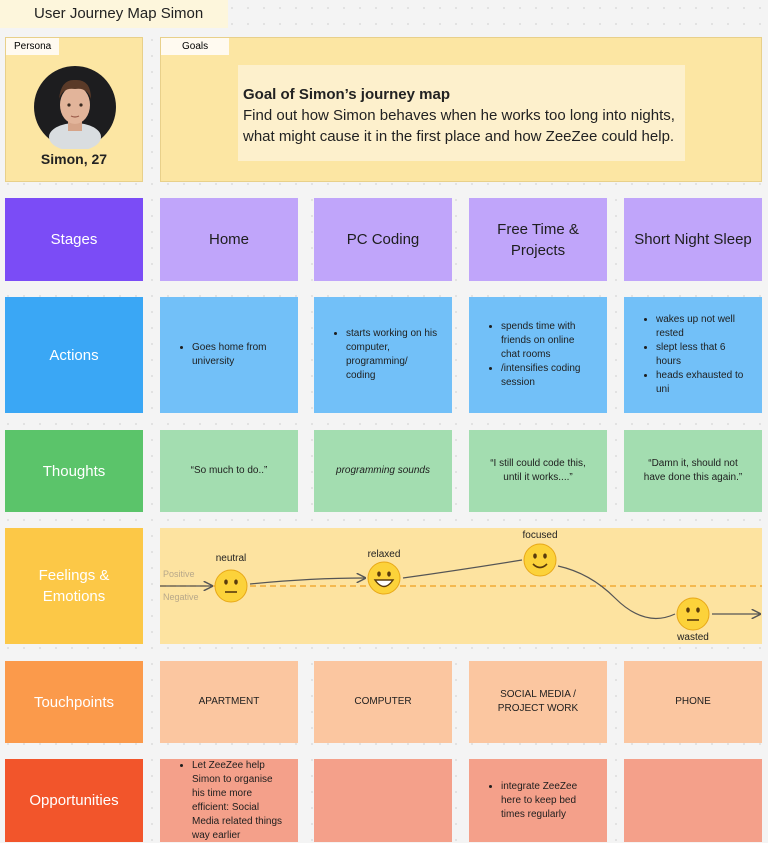 This screenshot has width=768, height=843. I want to click on cell-text: APARTMENT, so click(229, 701).